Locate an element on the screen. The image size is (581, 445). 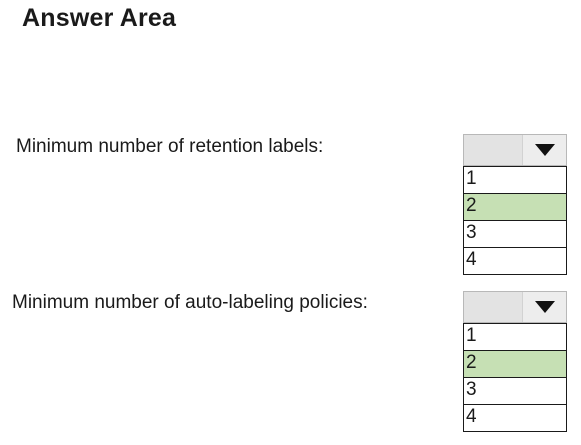
answer-area-title: Answer Area is located at coordinates (99, 18).